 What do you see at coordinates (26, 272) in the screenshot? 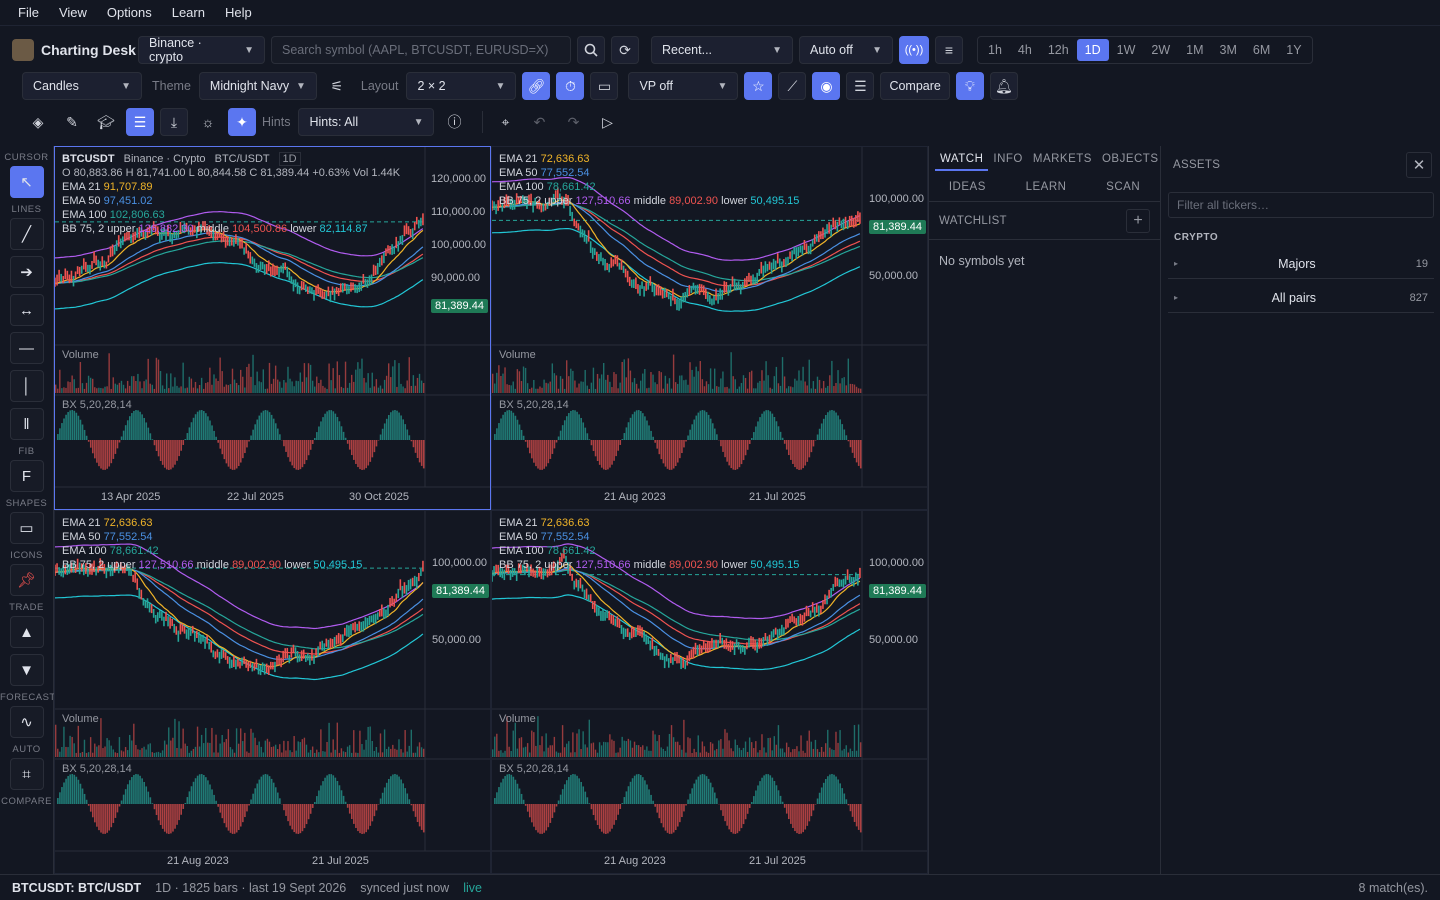
I see `ray-tool: ➔` at bounding box center [26, 272].